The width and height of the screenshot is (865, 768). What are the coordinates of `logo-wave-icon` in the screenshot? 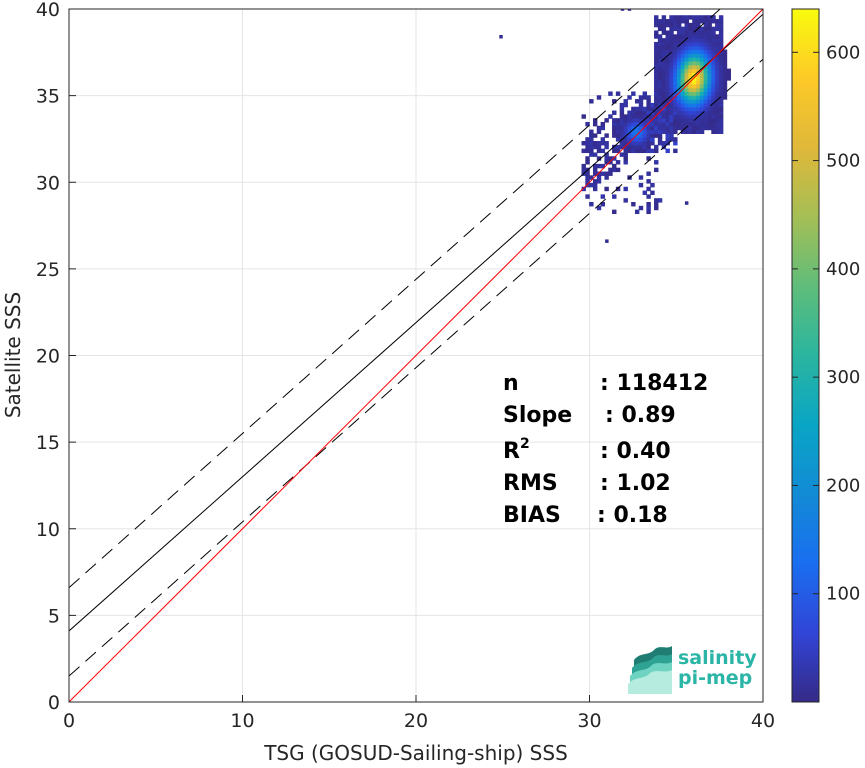 It's located at (650, 670).